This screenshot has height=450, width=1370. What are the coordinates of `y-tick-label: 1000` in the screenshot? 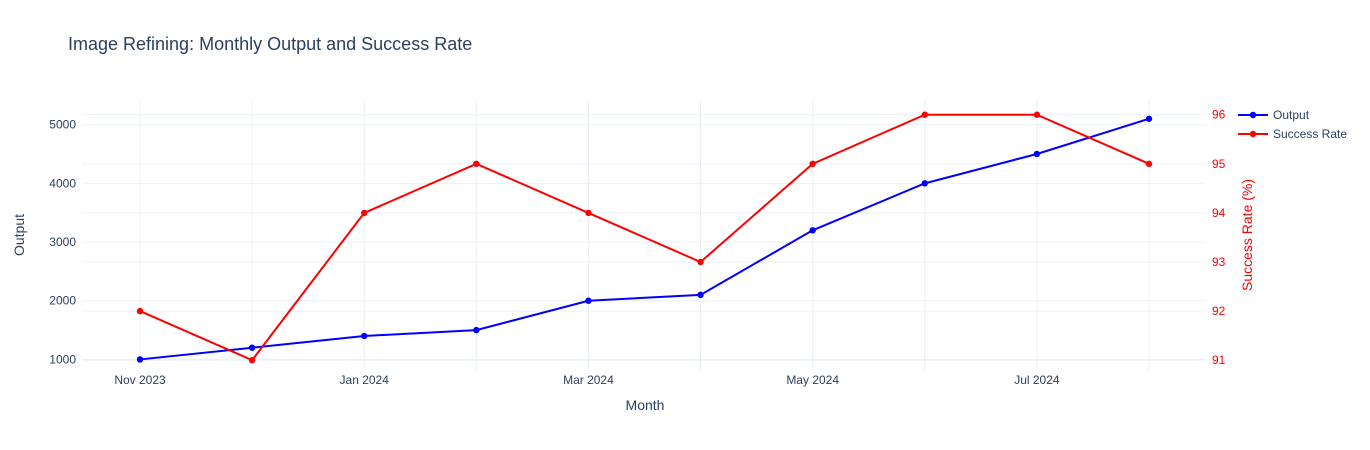 It's located at (62, 359).